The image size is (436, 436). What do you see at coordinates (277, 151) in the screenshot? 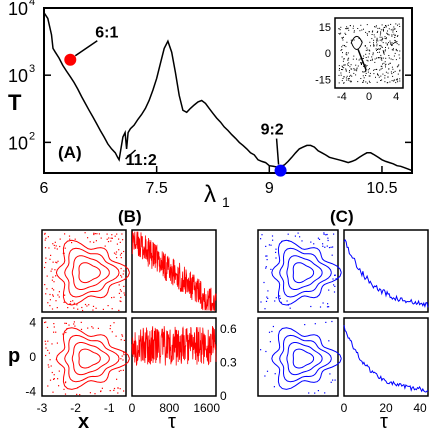
I see `marker-arrow` at bounding box center [277, 151].